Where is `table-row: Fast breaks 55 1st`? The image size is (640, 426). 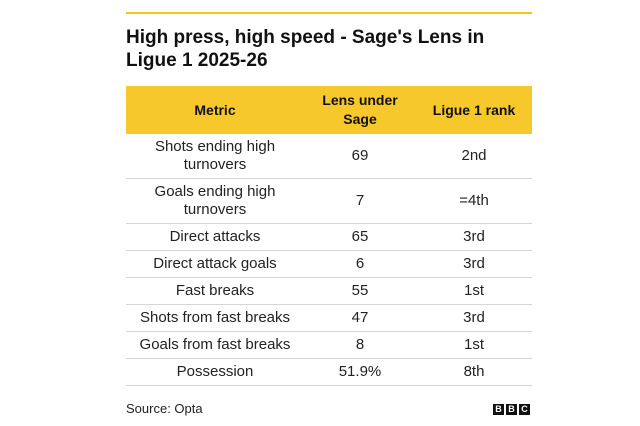
table-row: Fast breaks 55 1st is located at coordinates (329, 291).